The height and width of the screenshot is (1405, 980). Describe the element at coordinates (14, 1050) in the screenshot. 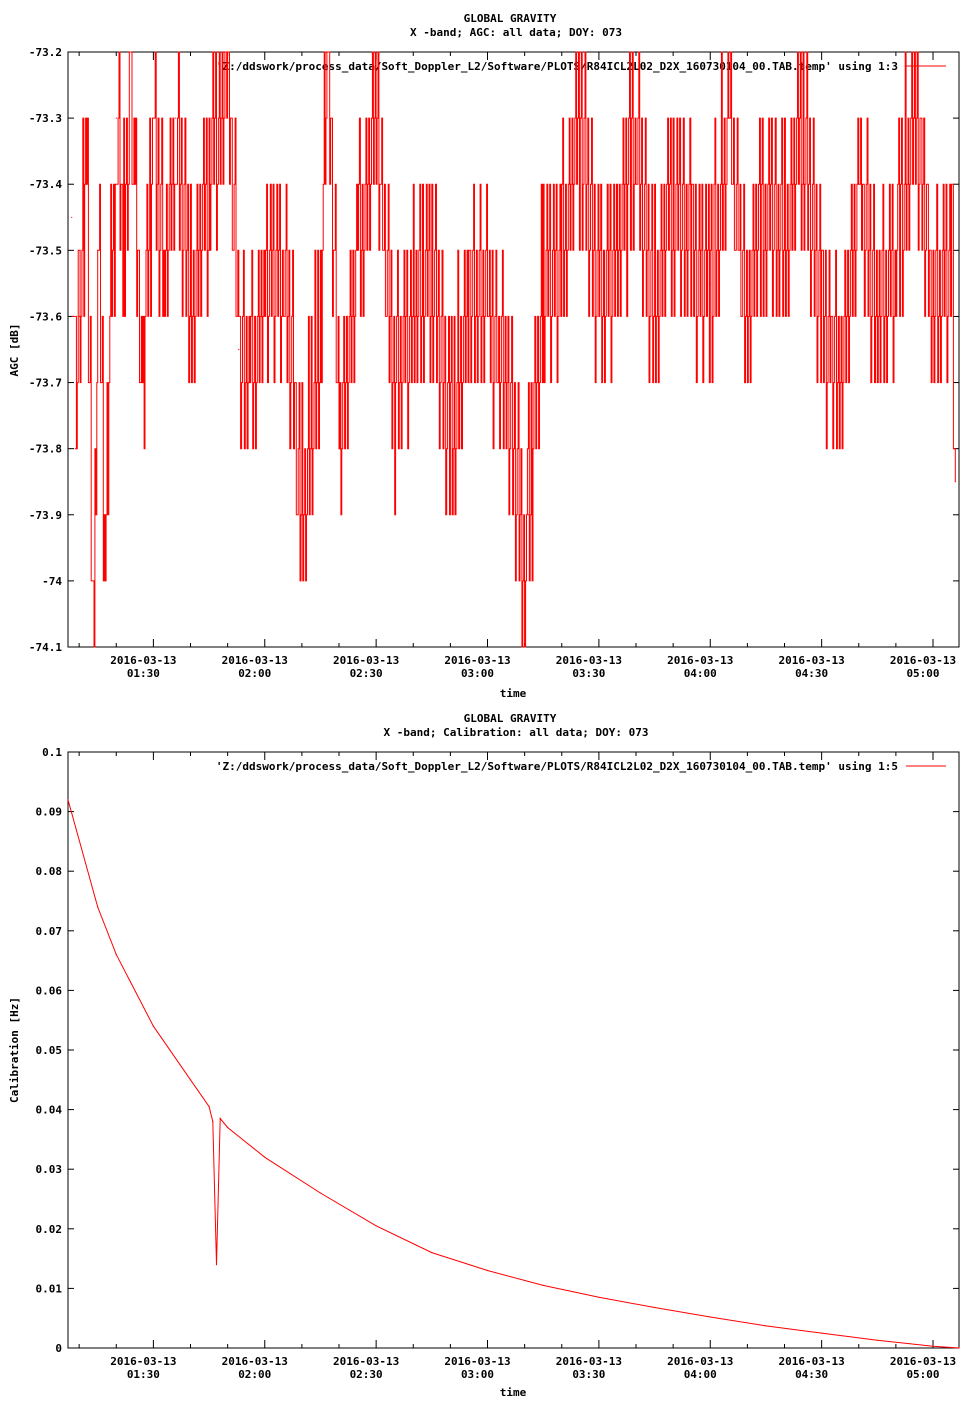

I see `chart2-ylabel: Calibration [Hz]` at that location.